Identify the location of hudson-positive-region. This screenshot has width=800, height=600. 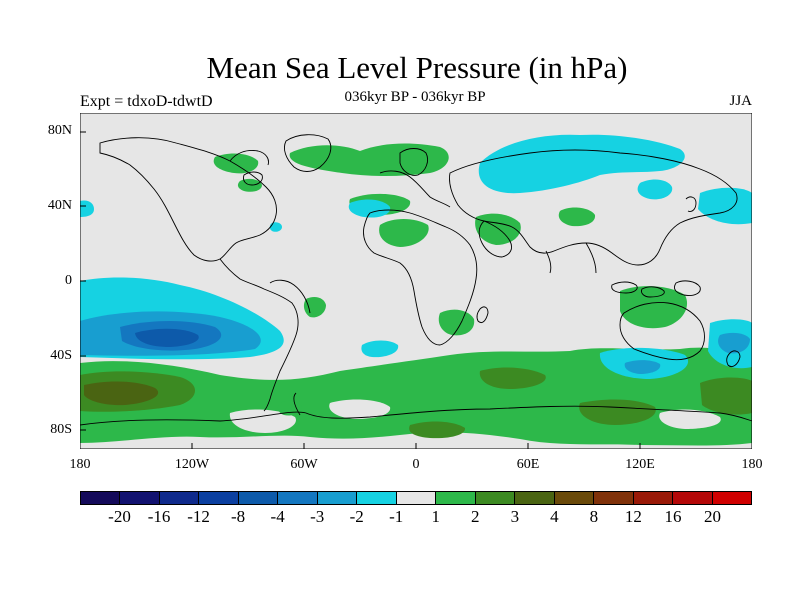
(249, 185).